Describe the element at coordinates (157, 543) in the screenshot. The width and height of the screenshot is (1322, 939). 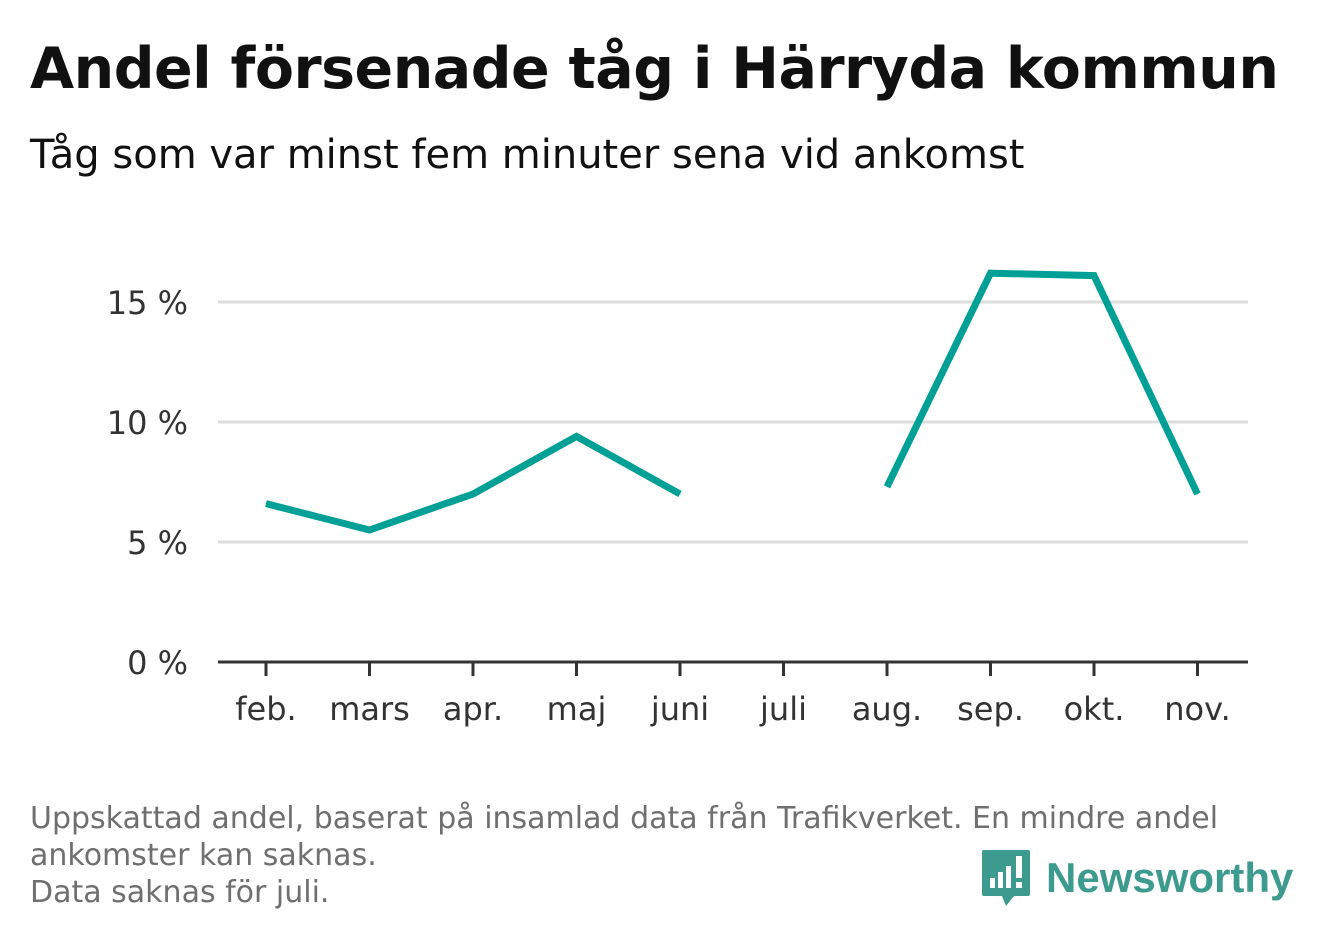
I see `y-tick-label: 5 %` at that location.